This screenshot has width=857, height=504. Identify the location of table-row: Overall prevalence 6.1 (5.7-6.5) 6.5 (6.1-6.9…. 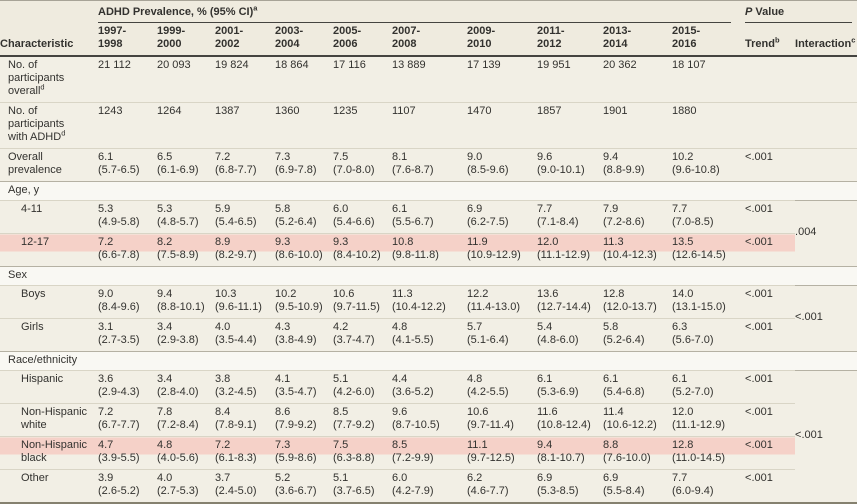
(428, 165).